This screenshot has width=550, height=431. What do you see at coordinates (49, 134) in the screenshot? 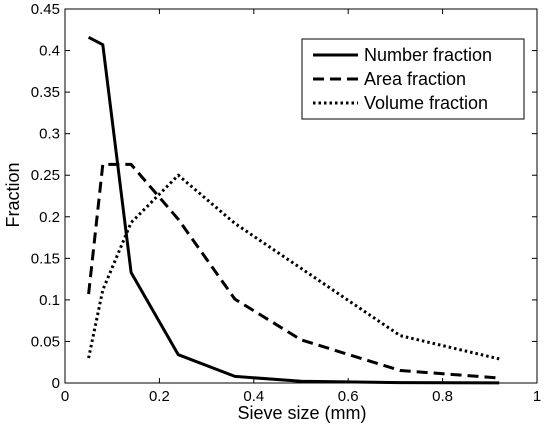
I see `y-tick-label: 0.3` at bounding box center [49, 134].